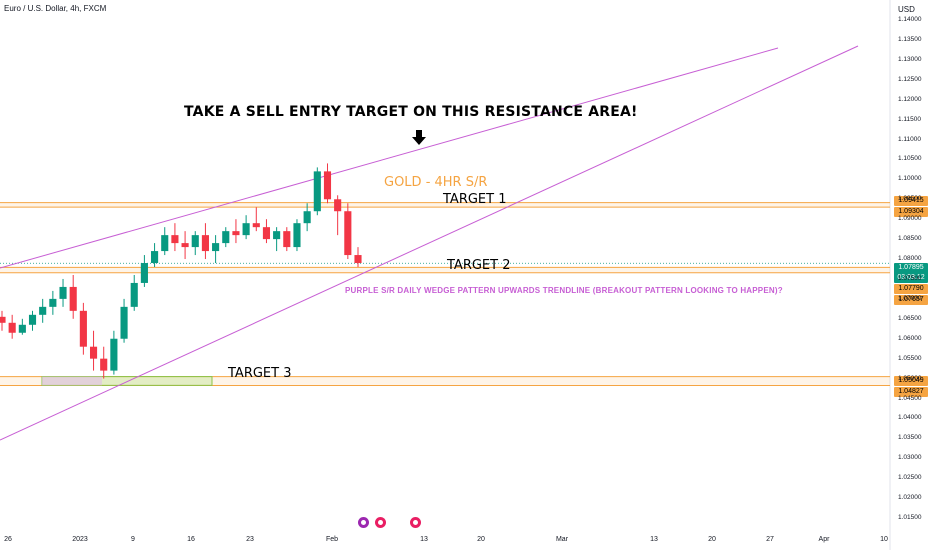  I want to click on y-axis-tick: 1.14000, so click(910, 19).